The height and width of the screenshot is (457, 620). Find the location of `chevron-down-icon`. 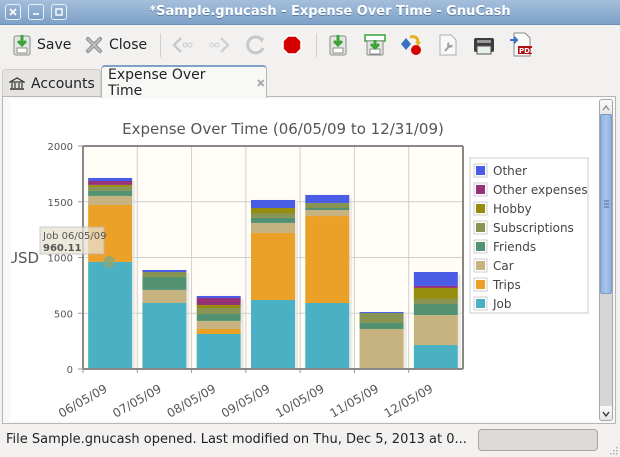

chevron-down-icon is located at coordinates (606, 414).